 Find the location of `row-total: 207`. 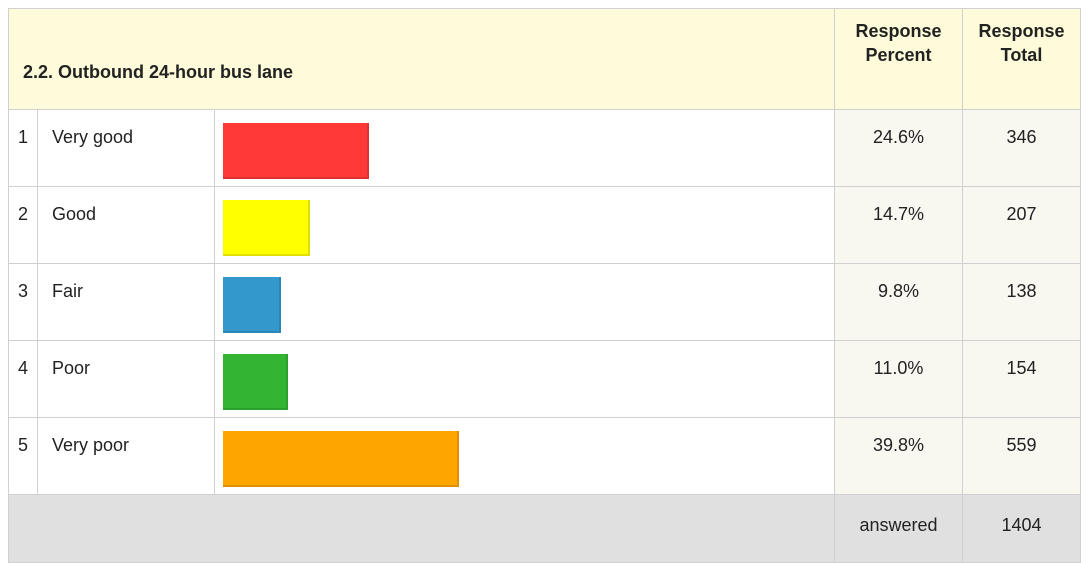

row-total: 207 is located at coordinates (1021, 214).